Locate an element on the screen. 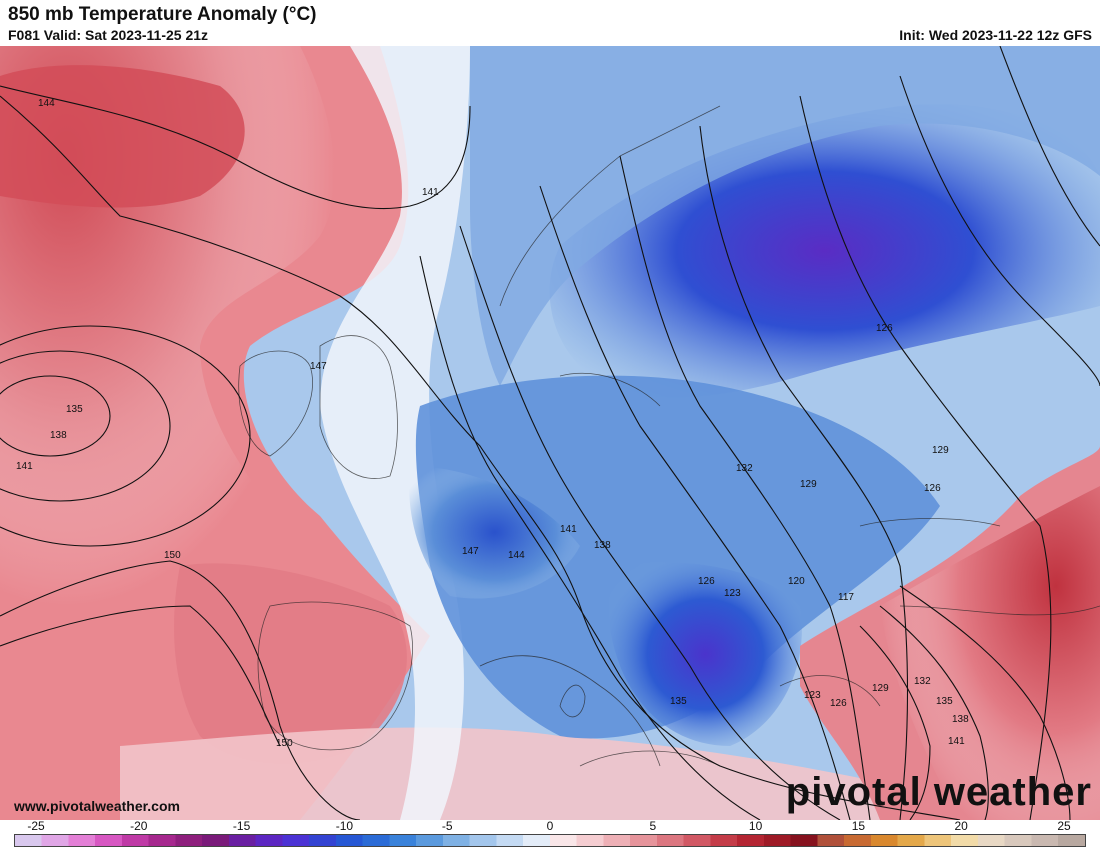  map-title: 850 mb Temperature Anomaly (°C) is located at coordinates (162, 14).